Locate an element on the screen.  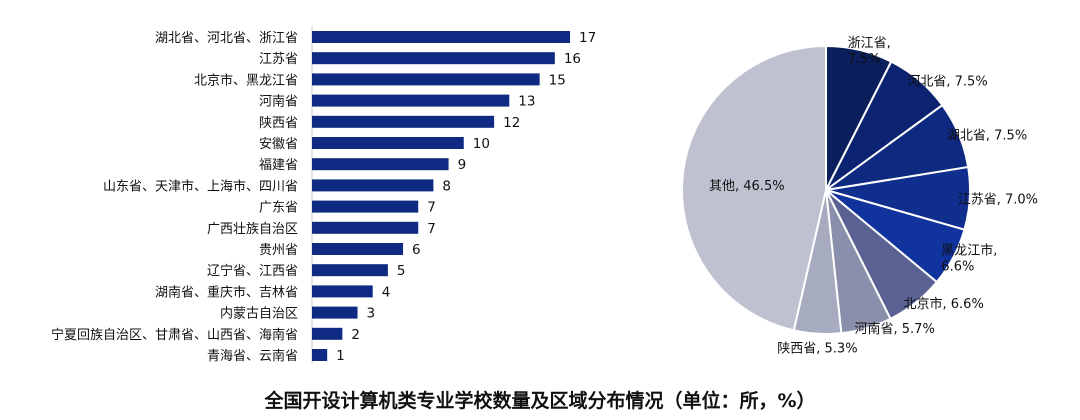
bar-value-label: 16 is located at coordinates (572, 59).